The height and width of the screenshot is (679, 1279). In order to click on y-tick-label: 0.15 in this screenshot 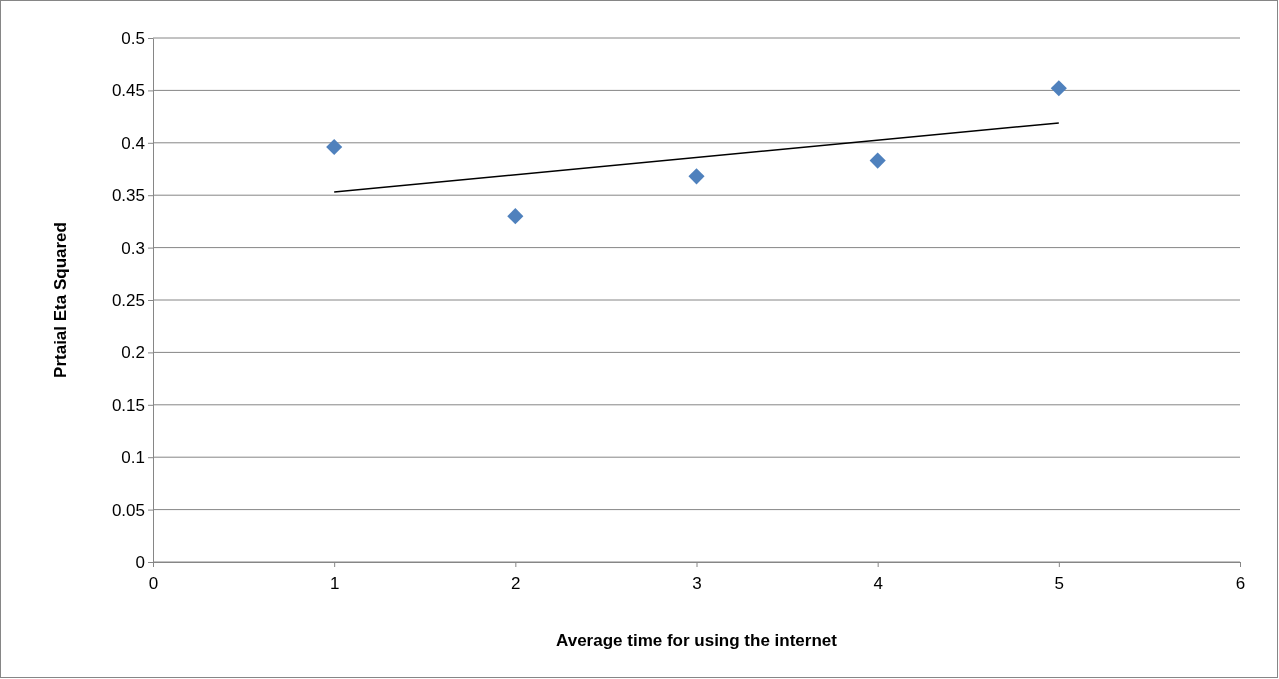, I will do `click(128, 405)`.